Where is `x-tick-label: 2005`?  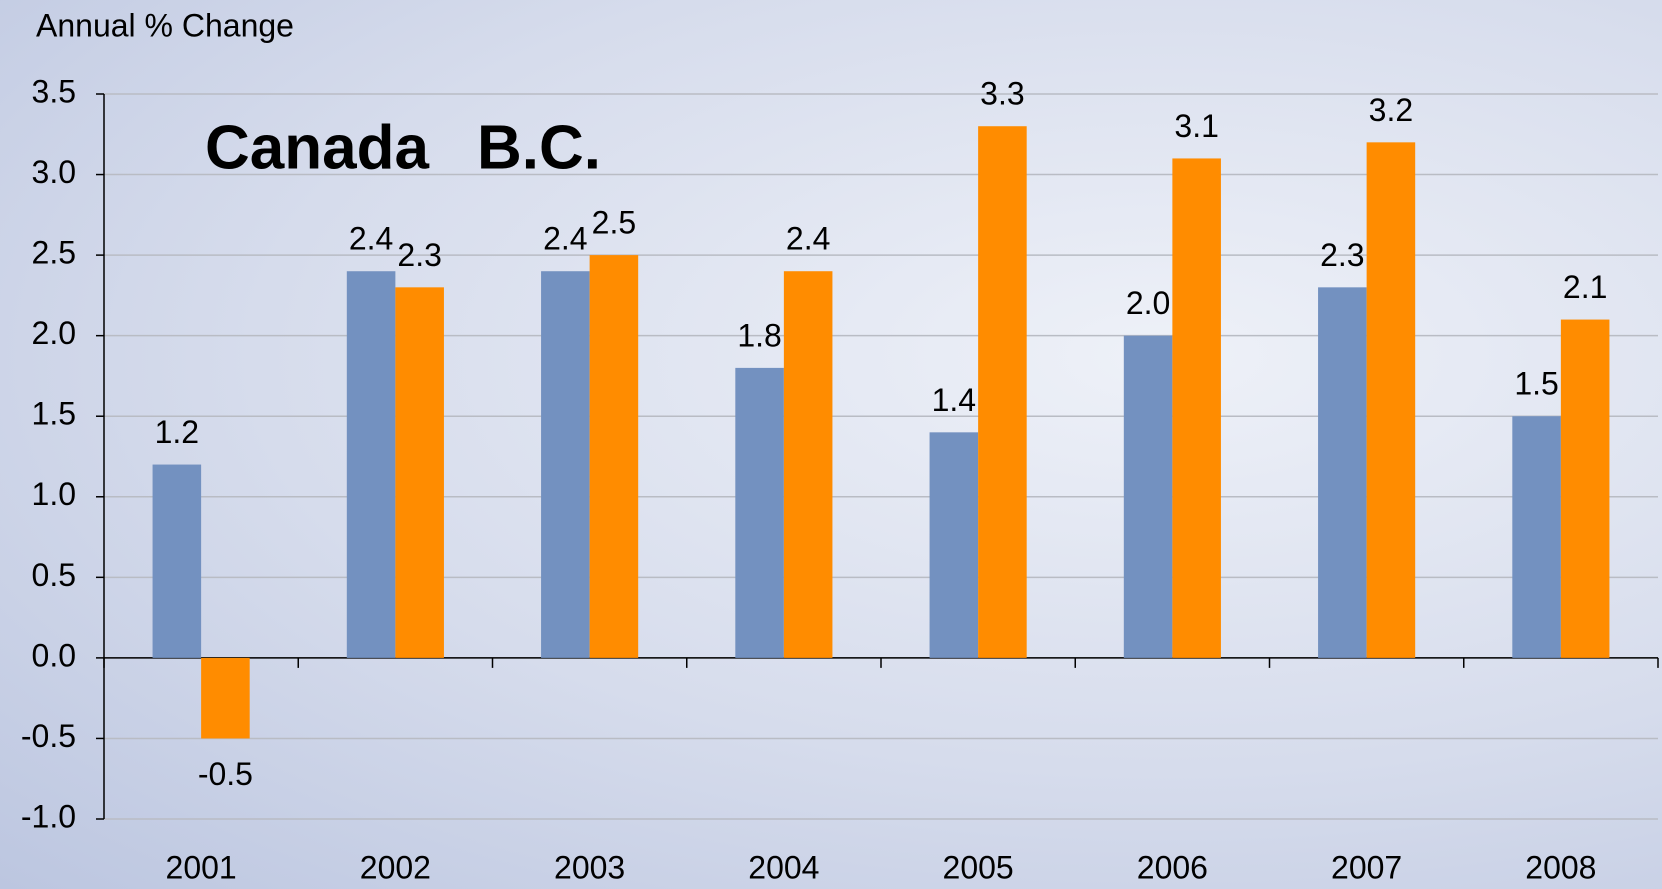
x-tick-label: 2005 is located at coordinates (978, 867).